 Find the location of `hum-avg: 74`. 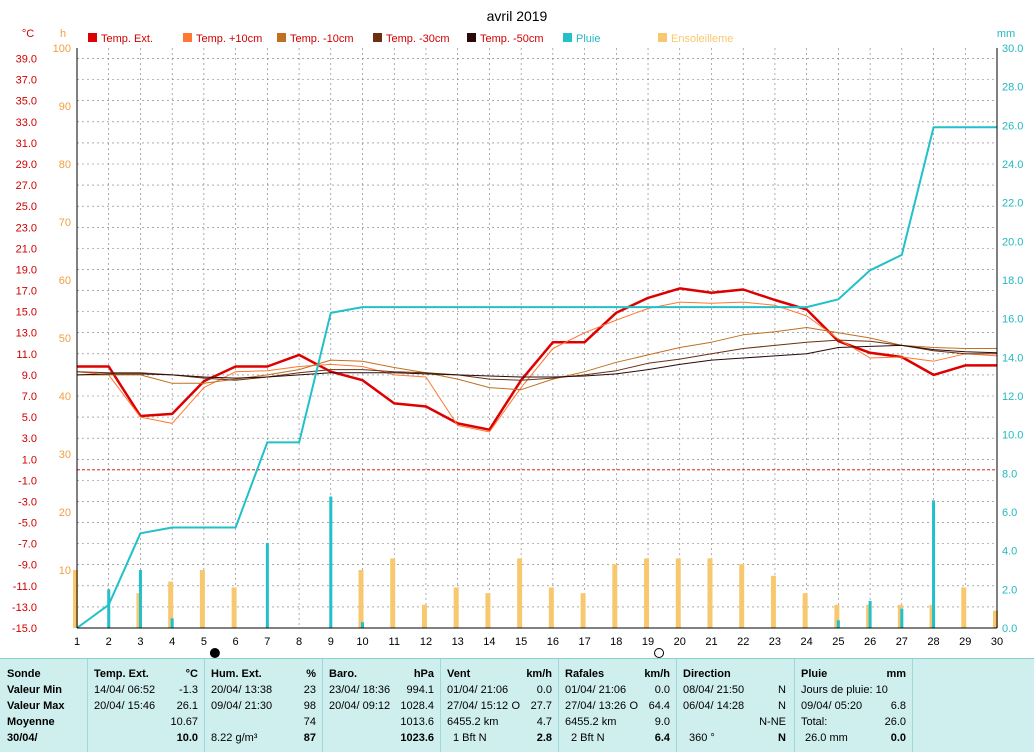

hum-avg: 74 is located at coordinates (309, 722).